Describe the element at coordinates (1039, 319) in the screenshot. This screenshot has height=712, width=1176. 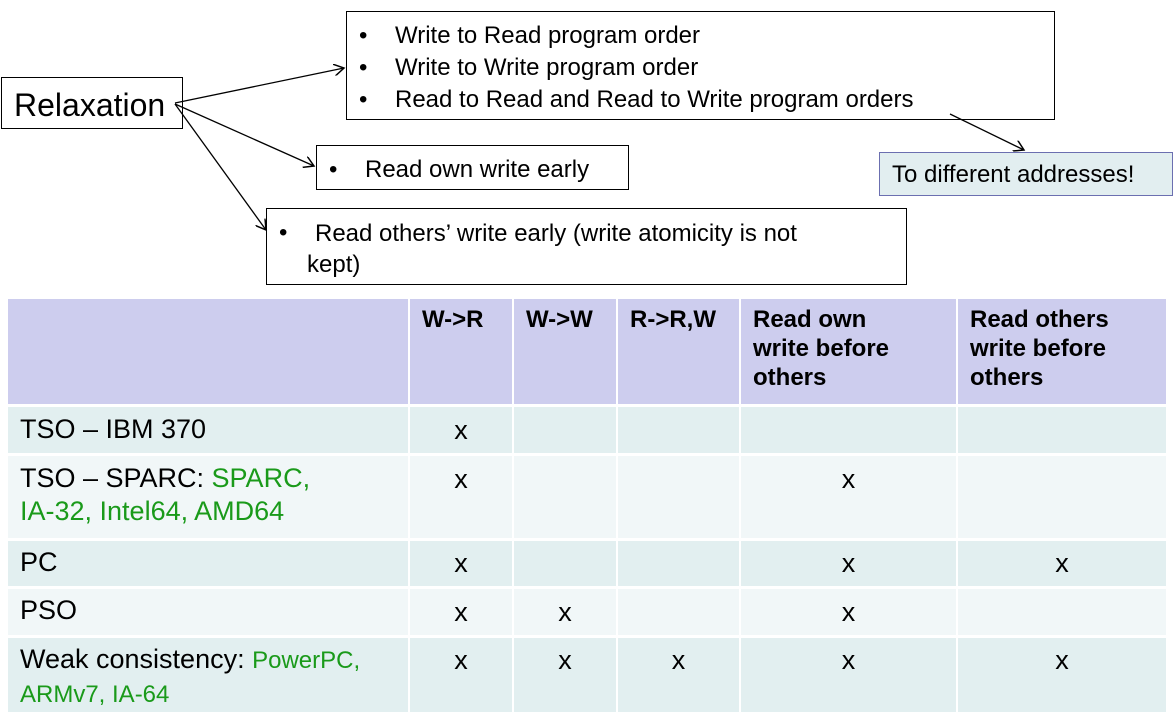
I see `header-line: Read others` at that location.